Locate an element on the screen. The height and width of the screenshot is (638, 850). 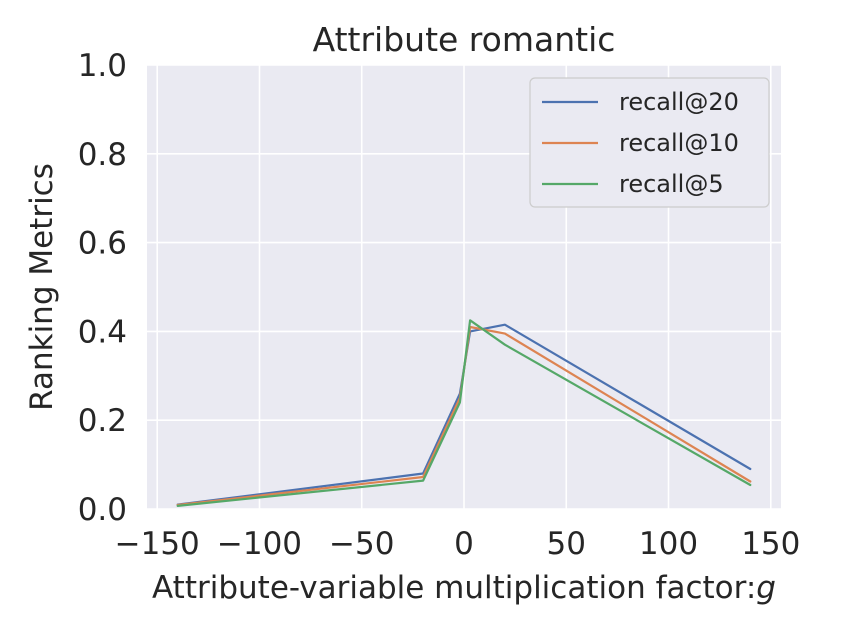
y-axis-title: Ranking Metrics is located at coordinates (42, 287).